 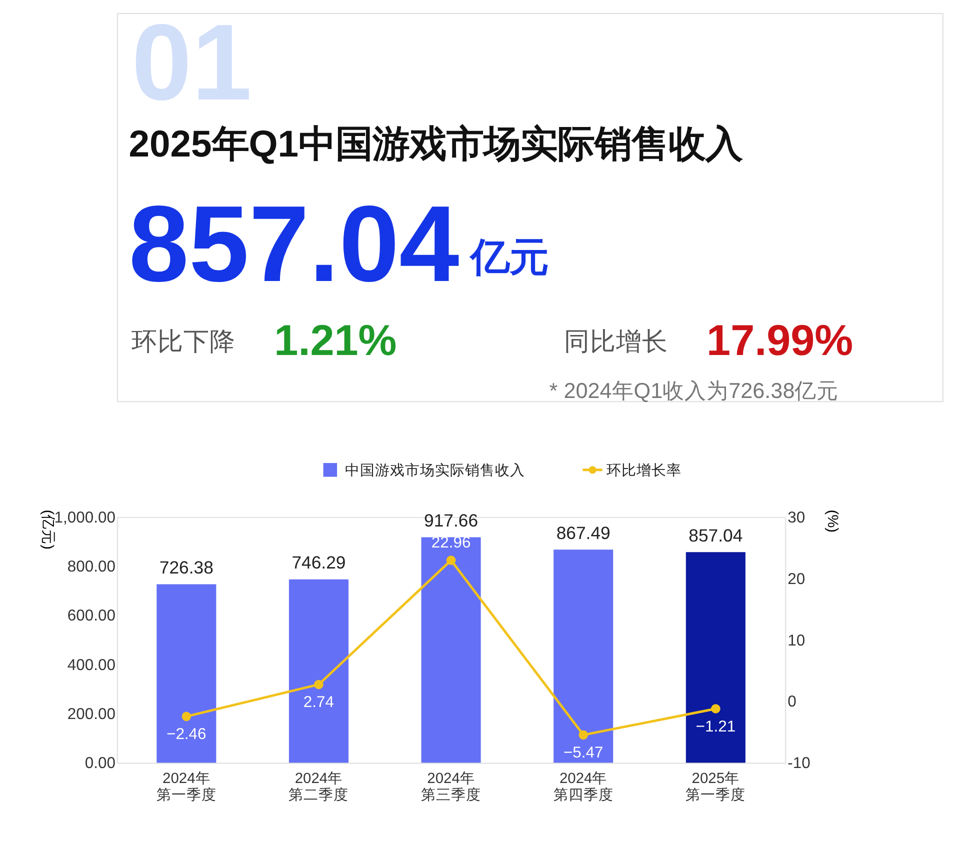 What do you see at coordinates (583, 753) in the screenshot?
I see `data-label: −5.47` at bounding box center [583, 753].